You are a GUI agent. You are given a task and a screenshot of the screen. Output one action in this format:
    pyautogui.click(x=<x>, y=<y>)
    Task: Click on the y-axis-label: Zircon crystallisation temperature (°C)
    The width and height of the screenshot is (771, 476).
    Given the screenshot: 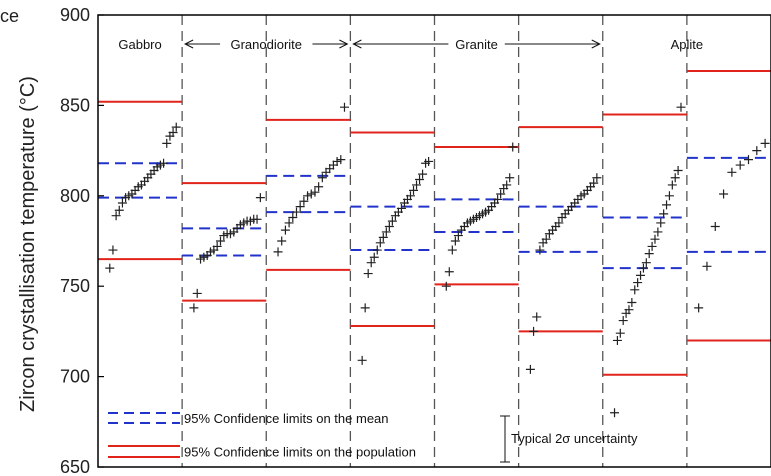 What is the action you would take?
    pyautogui.click(x=28, y=244)
    